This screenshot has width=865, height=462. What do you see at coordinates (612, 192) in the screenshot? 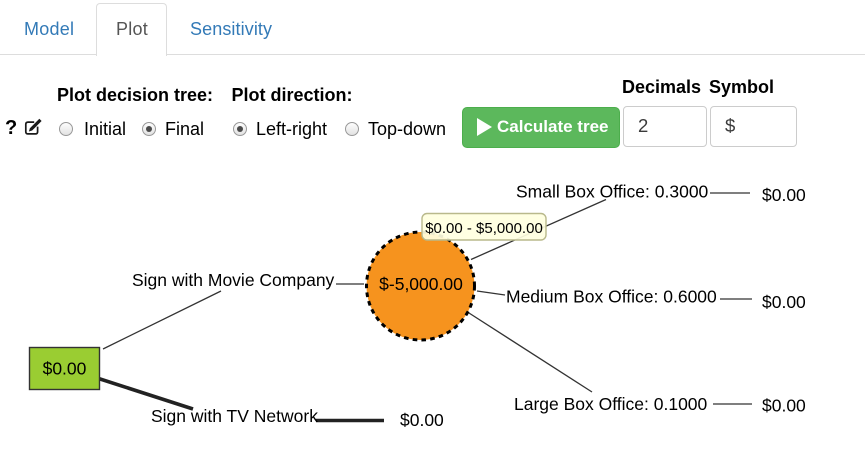
I see `svg-text: Small Box Office: 0.3000` at bounding box center [612, 192].